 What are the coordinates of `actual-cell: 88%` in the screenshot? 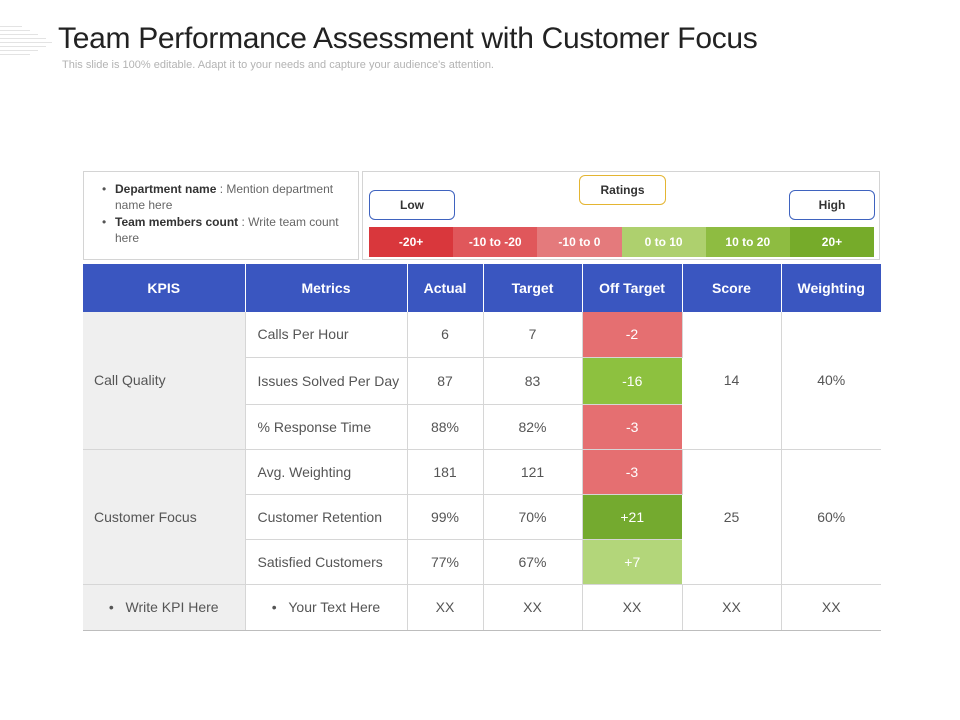 It's located at (445, 427).